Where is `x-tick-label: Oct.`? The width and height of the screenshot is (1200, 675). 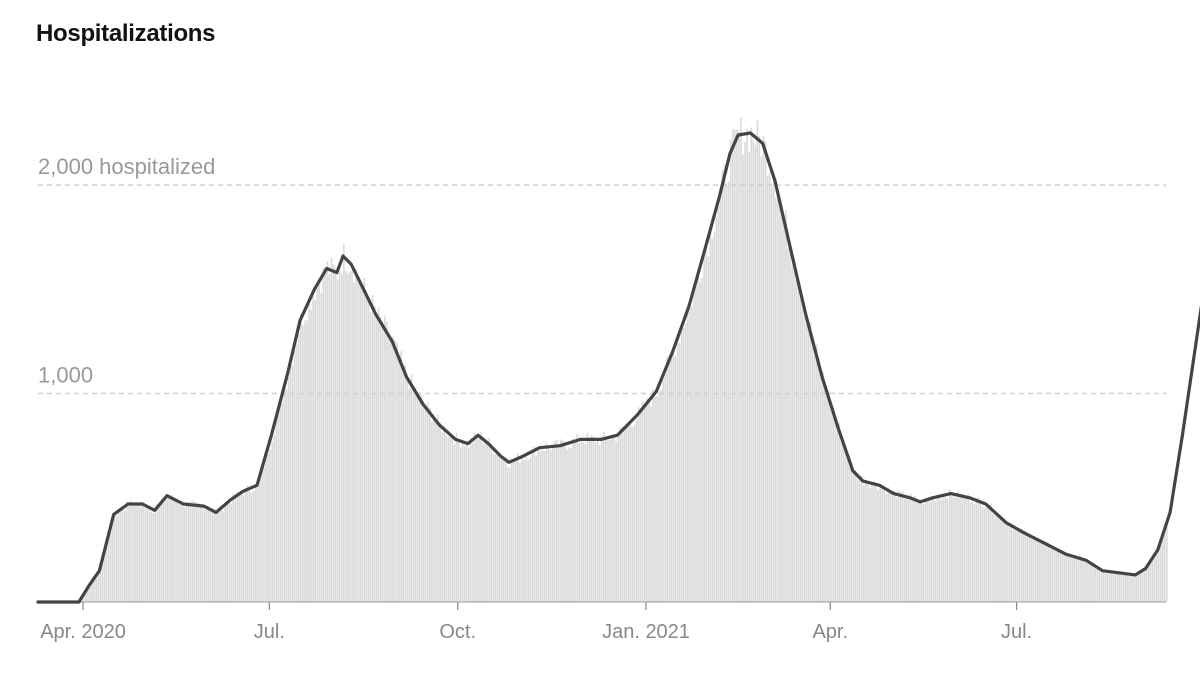
x-tick-label: Oct. is located at coordinates (457, 632).